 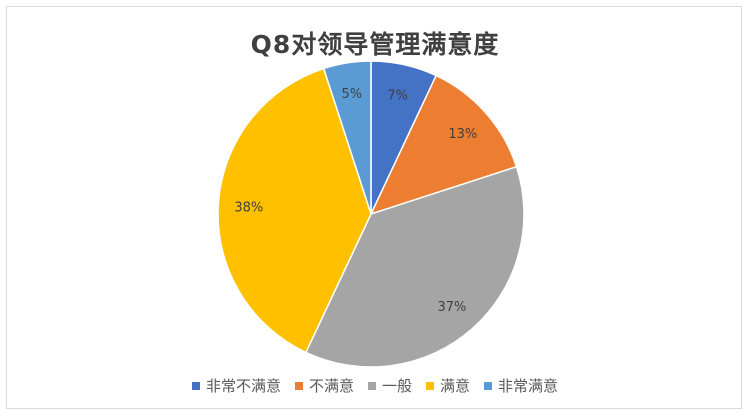 I want to click on data-label-neutral: 37%, so click(x=451, y=307).